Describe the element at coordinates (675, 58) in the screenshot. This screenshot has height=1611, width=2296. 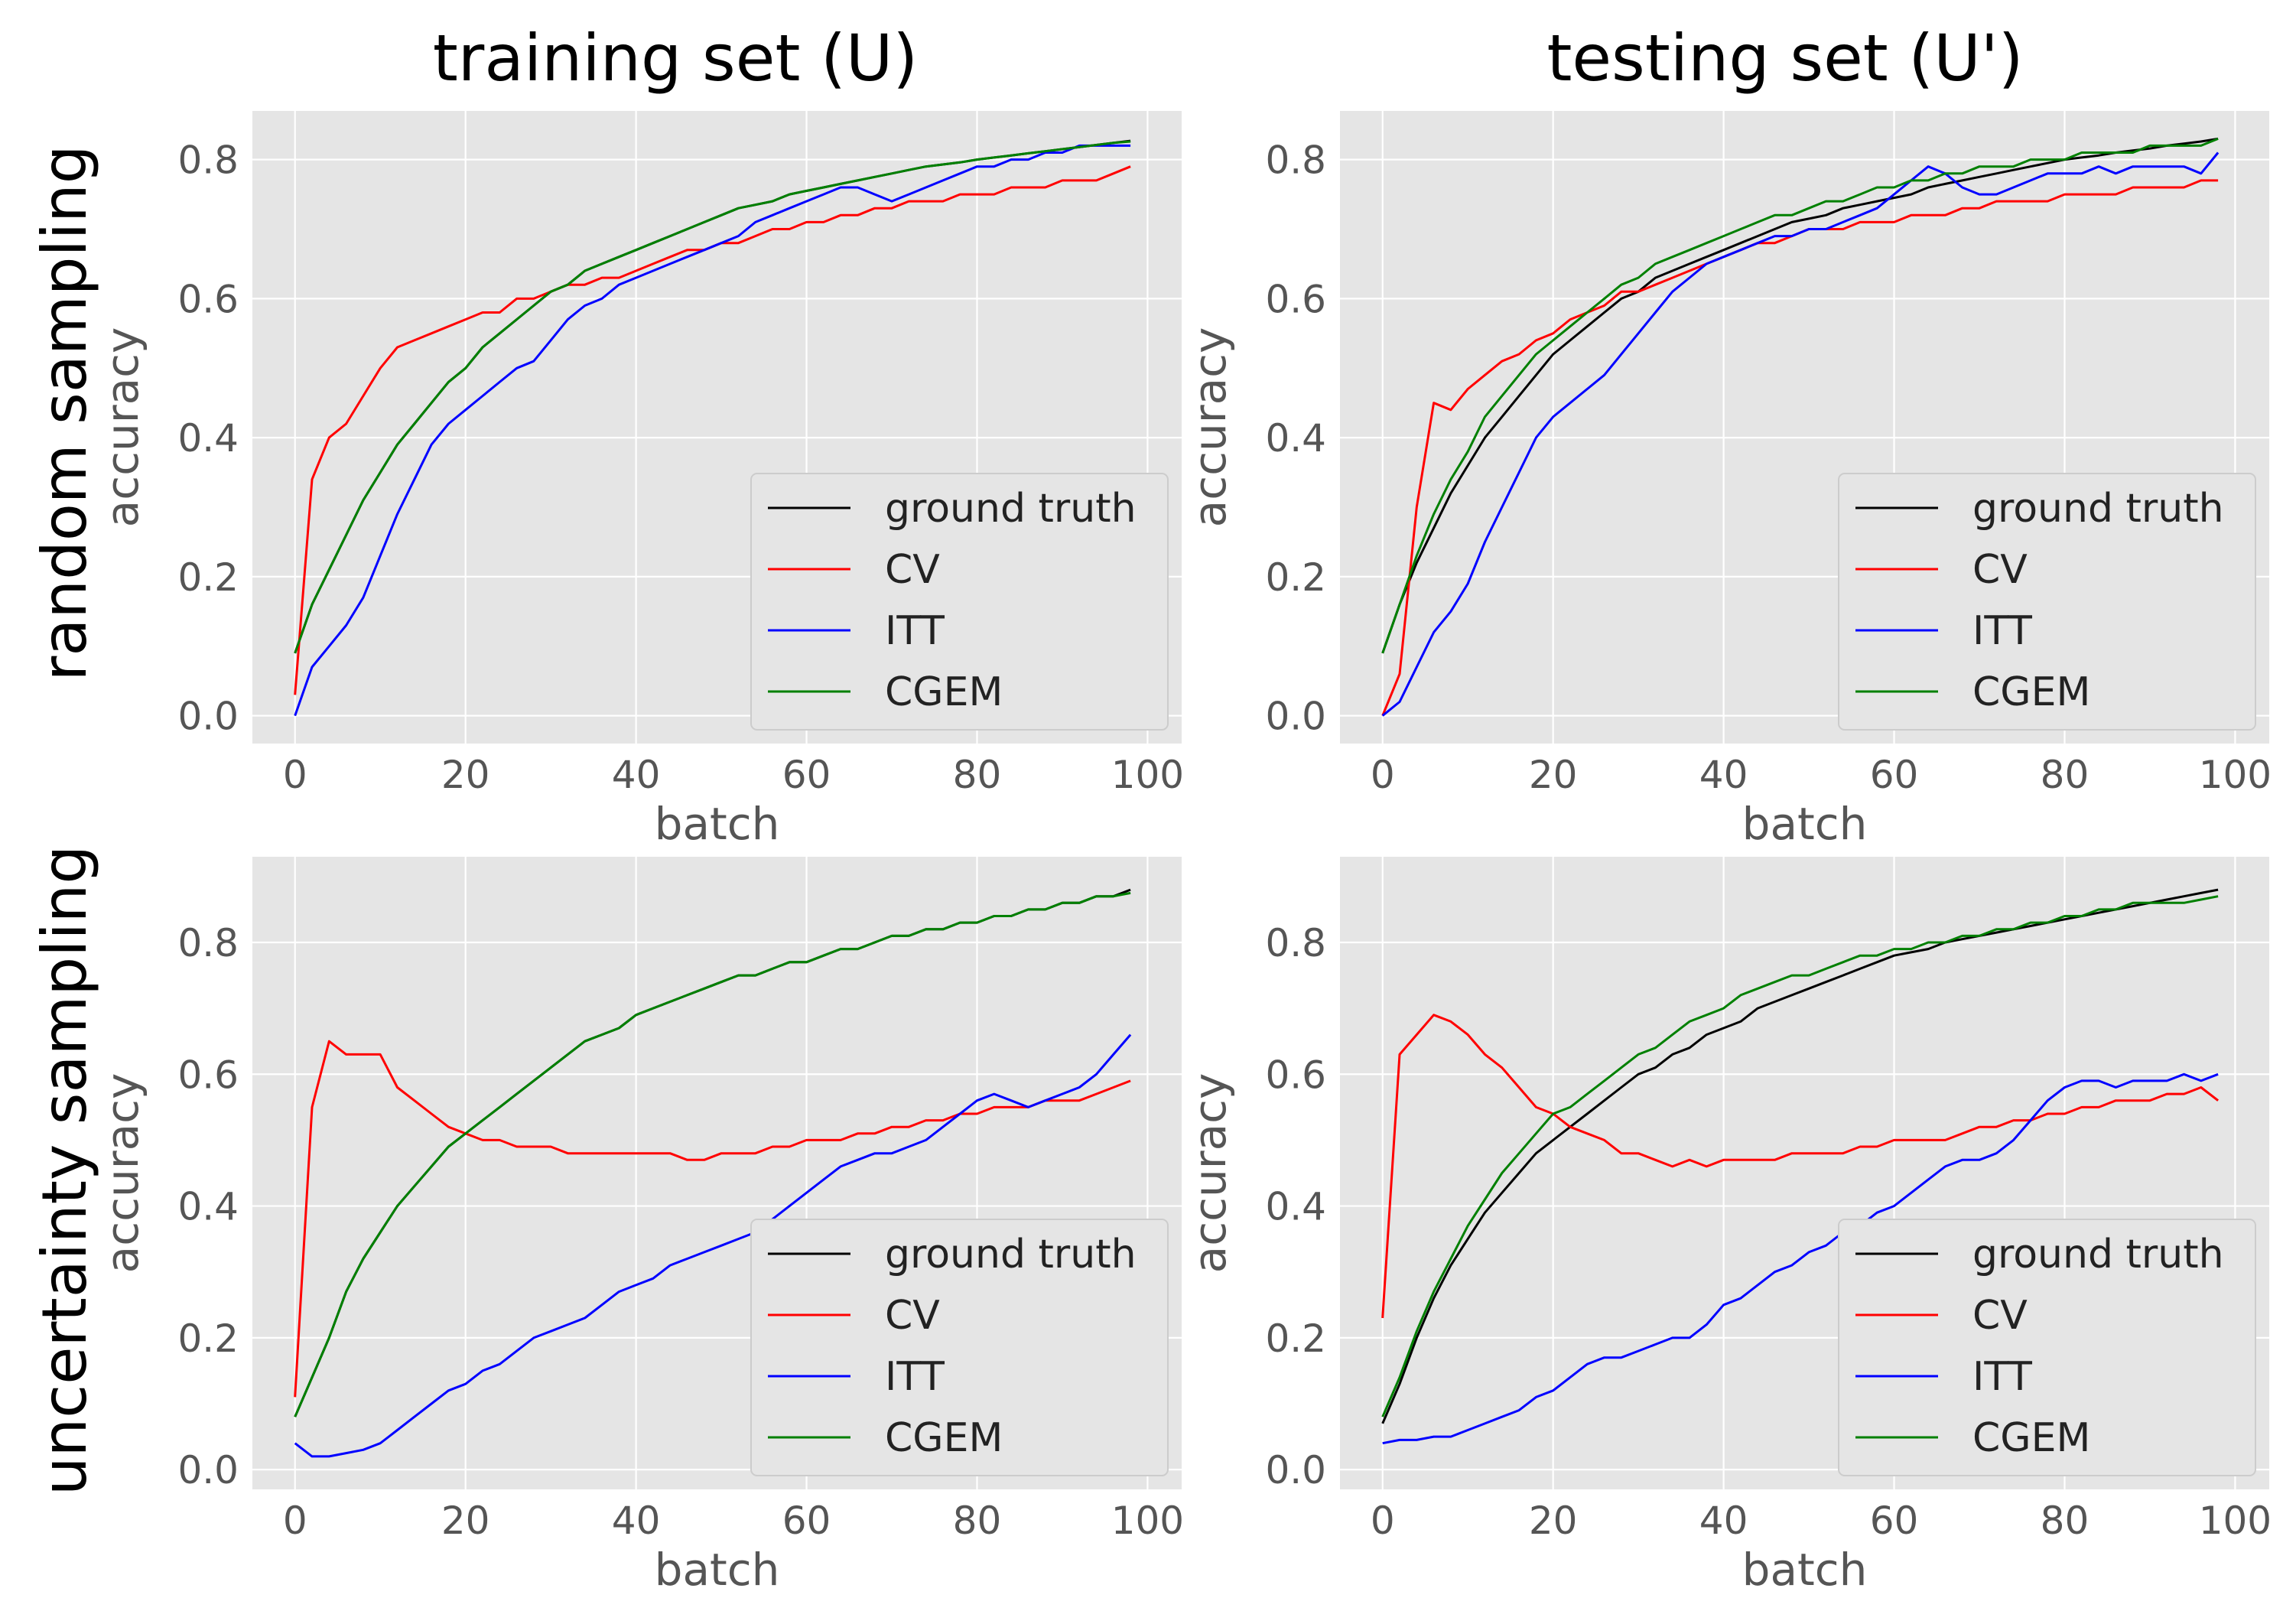
I see `column-title-training: training set (U)` at that location.